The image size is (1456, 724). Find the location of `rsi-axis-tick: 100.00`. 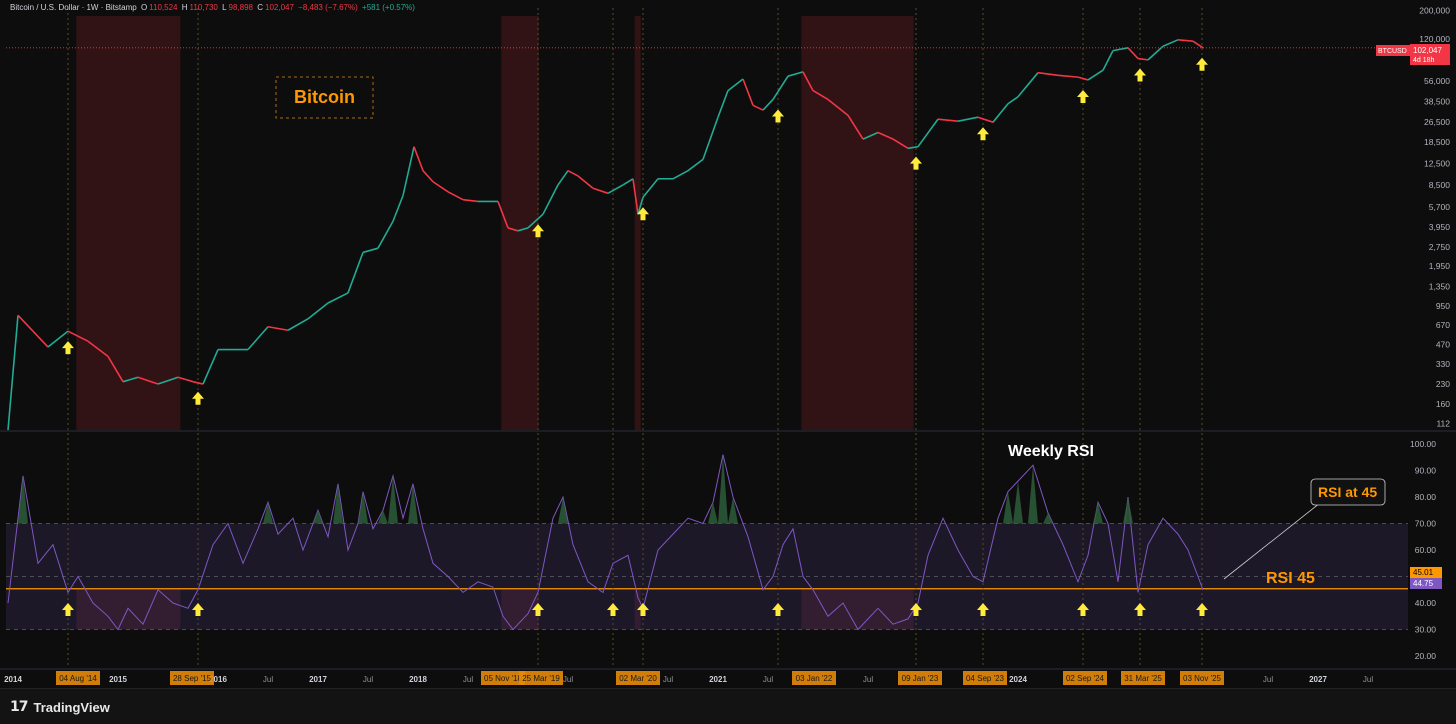

rsi-axis-tick: 100.00 is located at coordinates (1423, 444).